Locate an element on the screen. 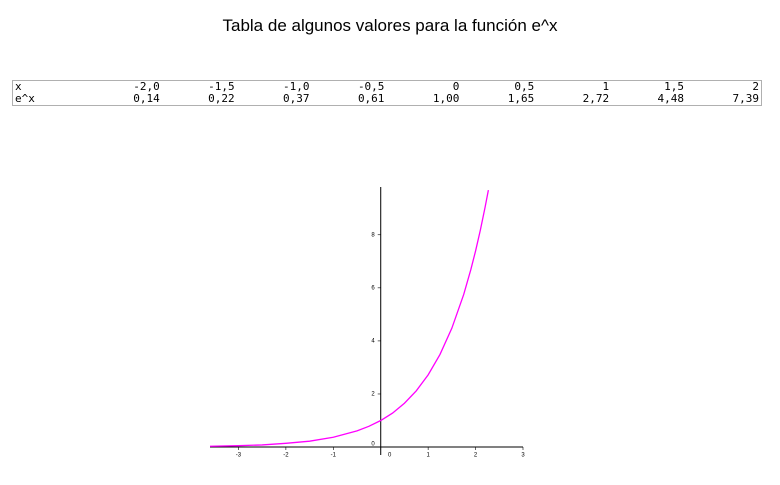 The height and width of the screenshot is (485, 780). table-cell: 0,5 is located at coordinates (524, 86).